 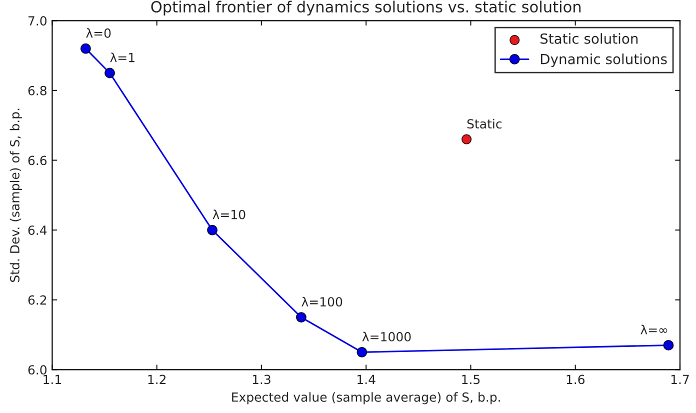 What do you see at coordinates (52, 379) in the screenshot?
I see `x-tick-label: 1.1` at bounding box center [52, 379].